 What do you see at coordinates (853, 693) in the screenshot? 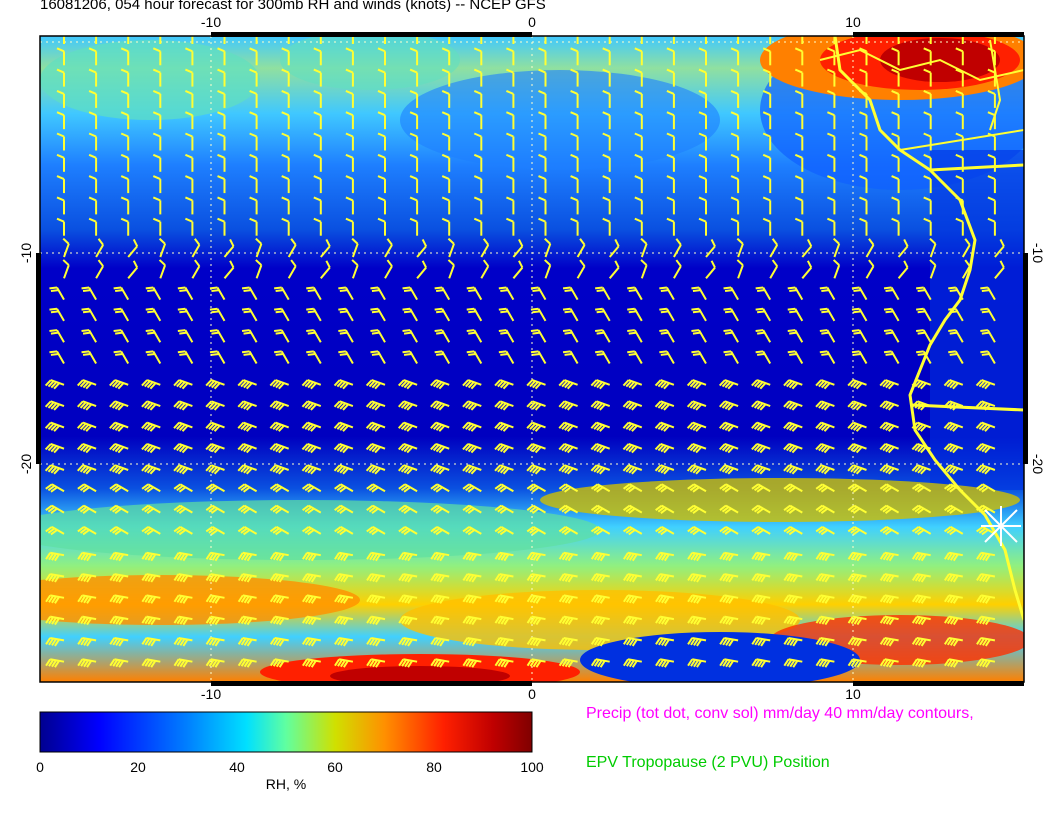
I see `x-tick-bottom-3: 10` at bounding box center [853, 693].